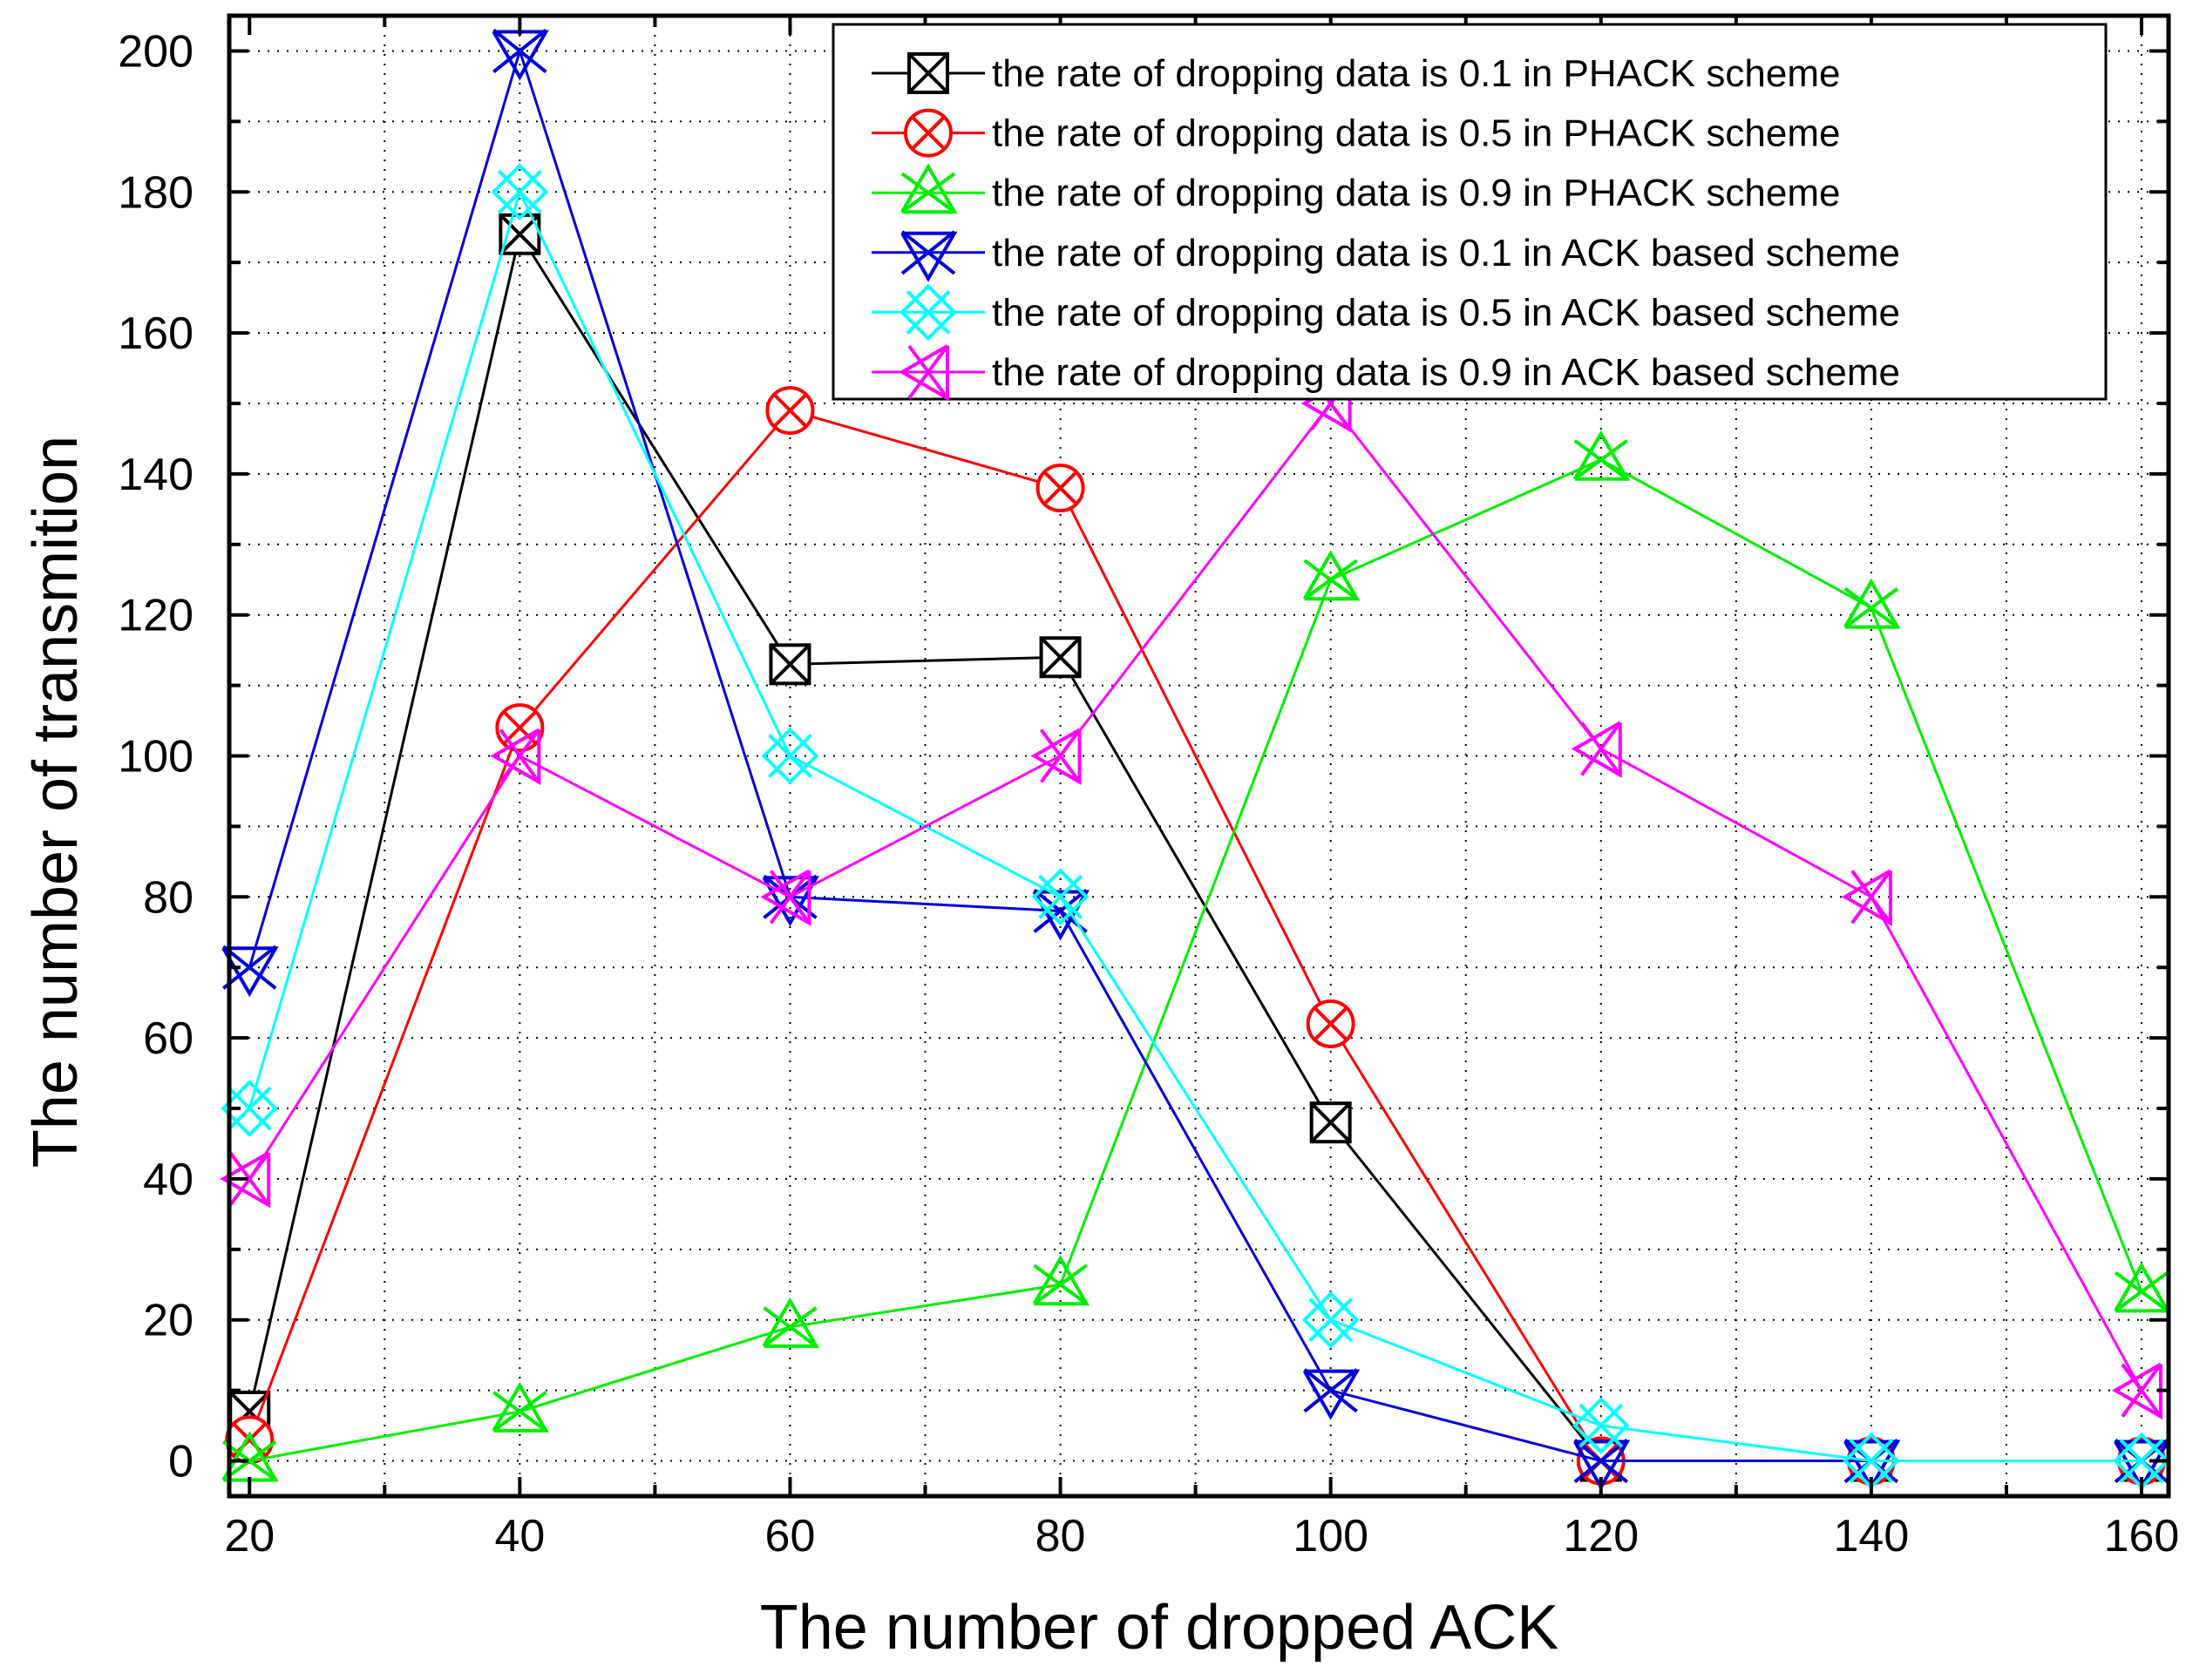 The width and height of the screenshot is (2186, 1680). Describe the element at coordinates (155, 333) in the screenshot. I see `y-tick-label: 160` at that location.